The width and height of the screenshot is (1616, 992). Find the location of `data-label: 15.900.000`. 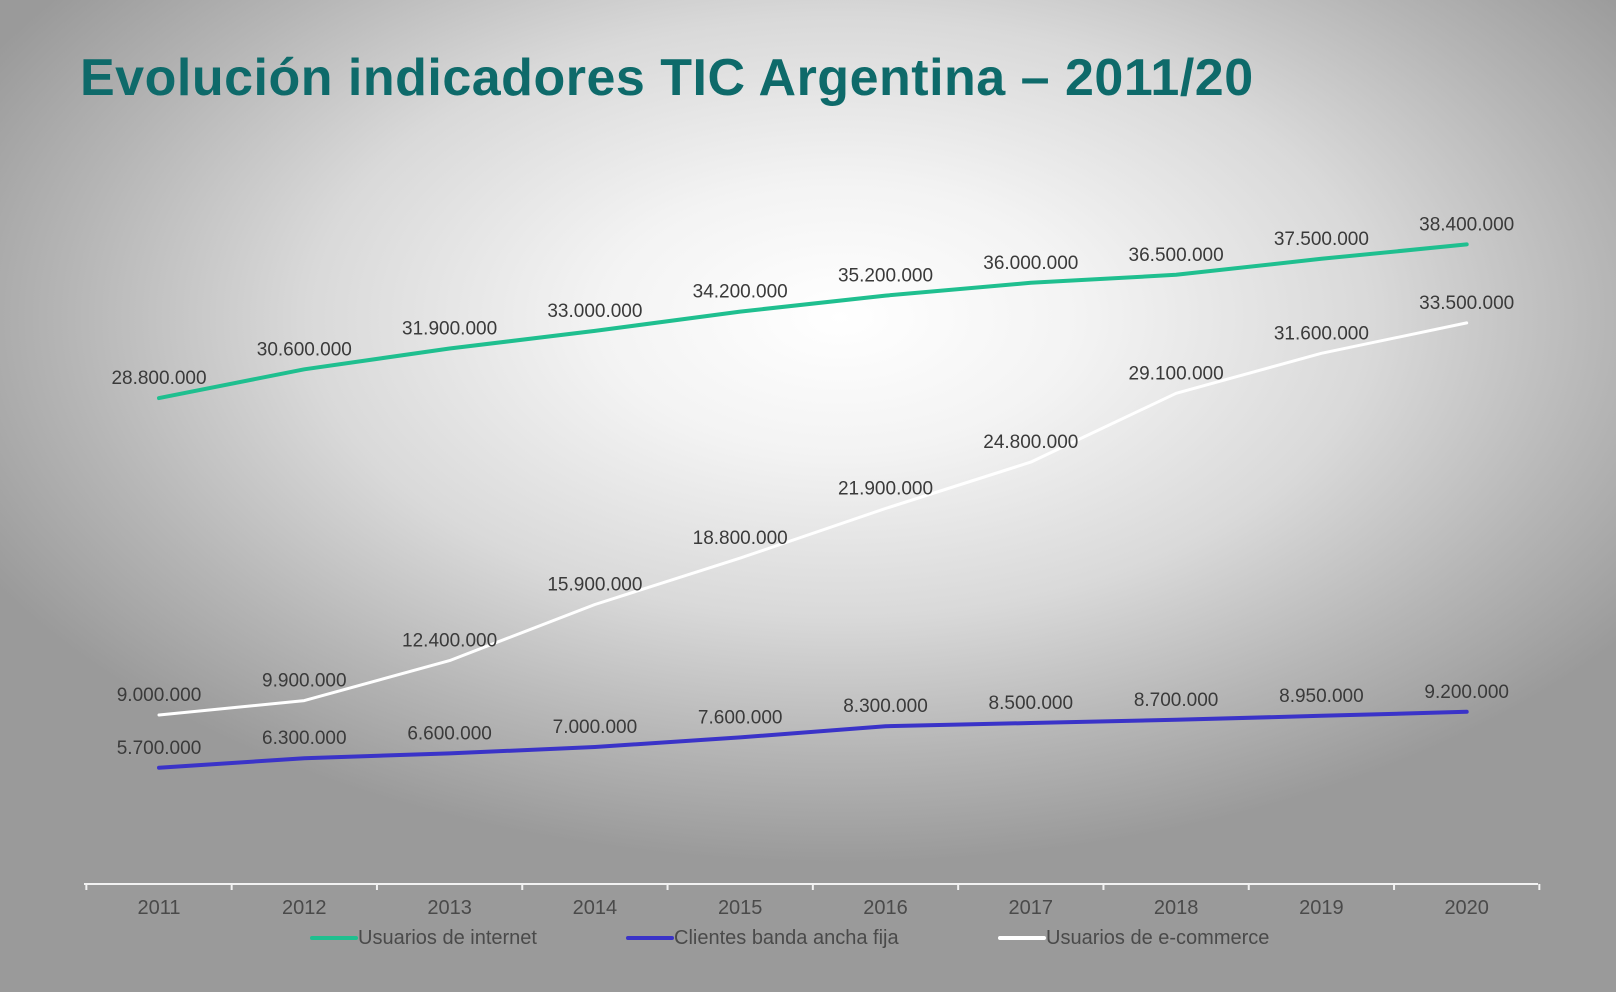

data-label: 15.900.000 is located at coordinates (594, 585).